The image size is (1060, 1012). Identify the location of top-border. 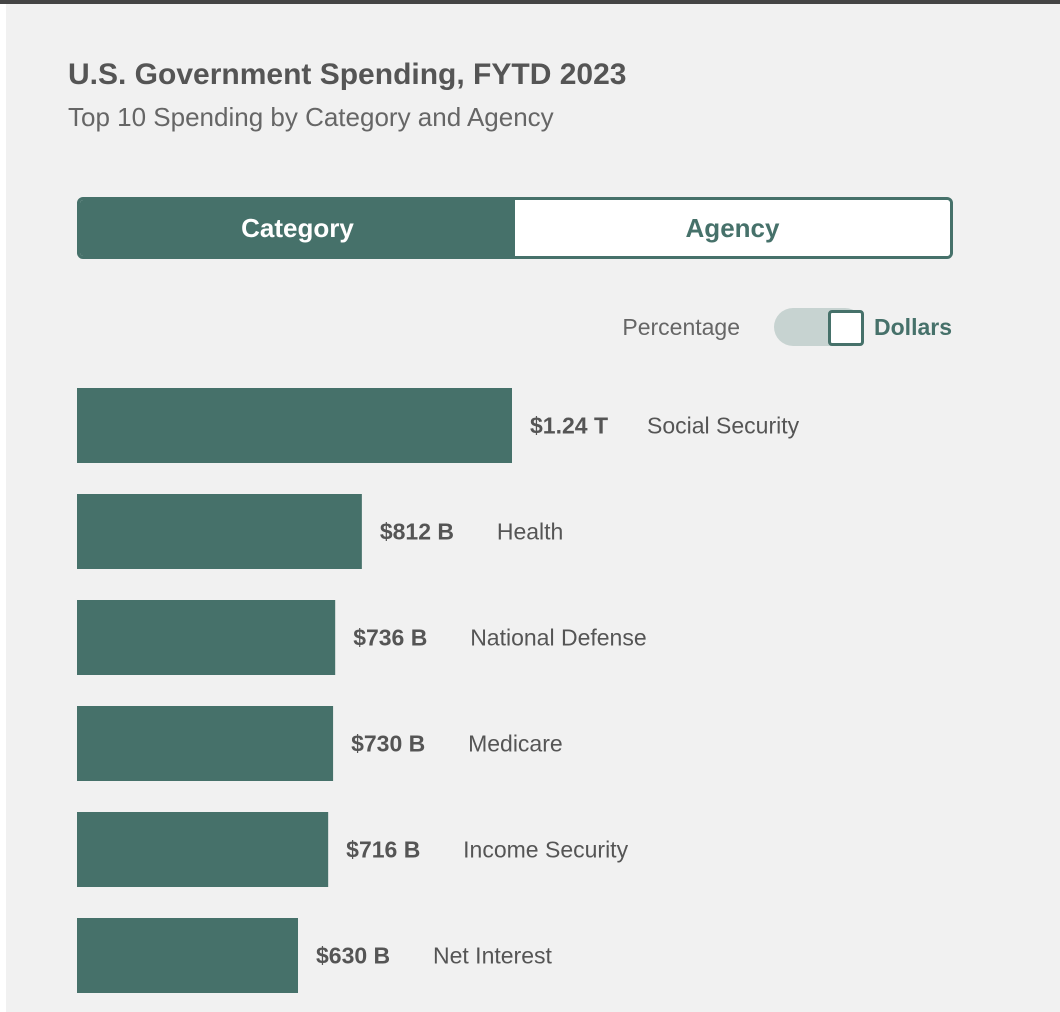
(530, 2).